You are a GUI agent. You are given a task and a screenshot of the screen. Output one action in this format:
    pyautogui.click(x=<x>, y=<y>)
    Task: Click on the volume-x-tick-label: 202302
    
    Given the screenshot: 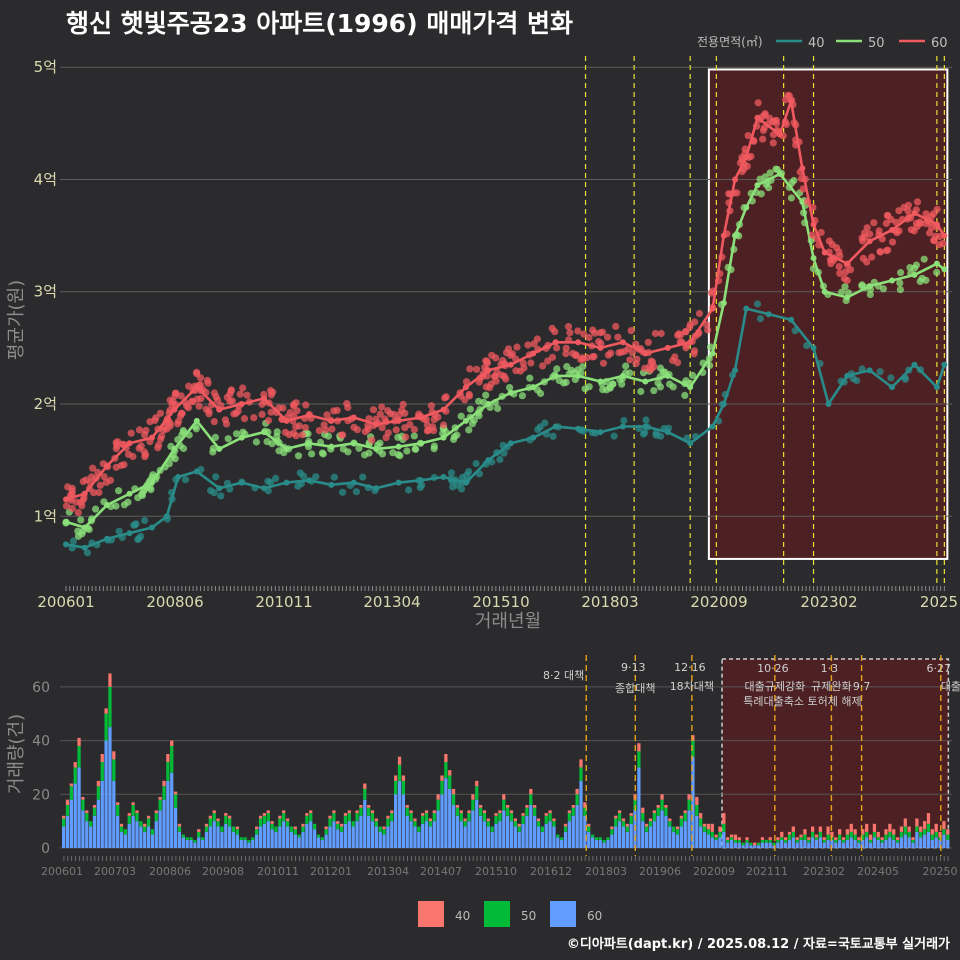 What is the action you would take?
    pyautogui.click(x=824, y=871)
    